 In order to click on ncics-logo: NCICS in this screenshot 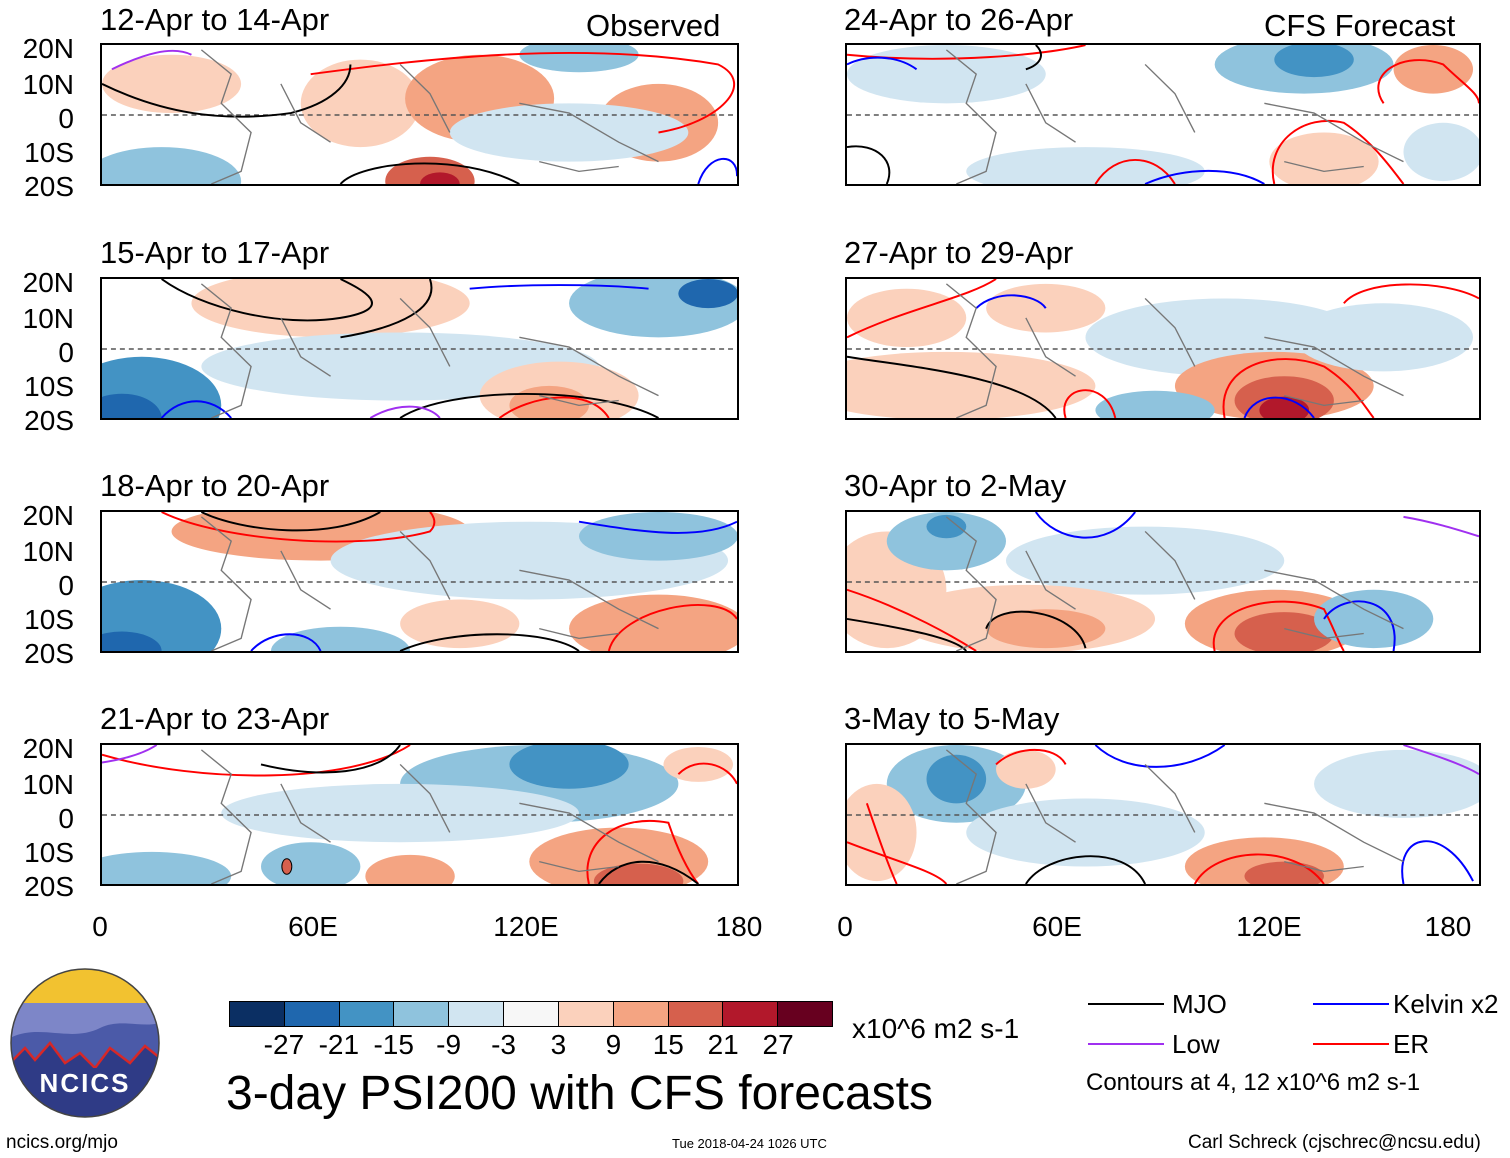, I will do `click(85, 1043)`.